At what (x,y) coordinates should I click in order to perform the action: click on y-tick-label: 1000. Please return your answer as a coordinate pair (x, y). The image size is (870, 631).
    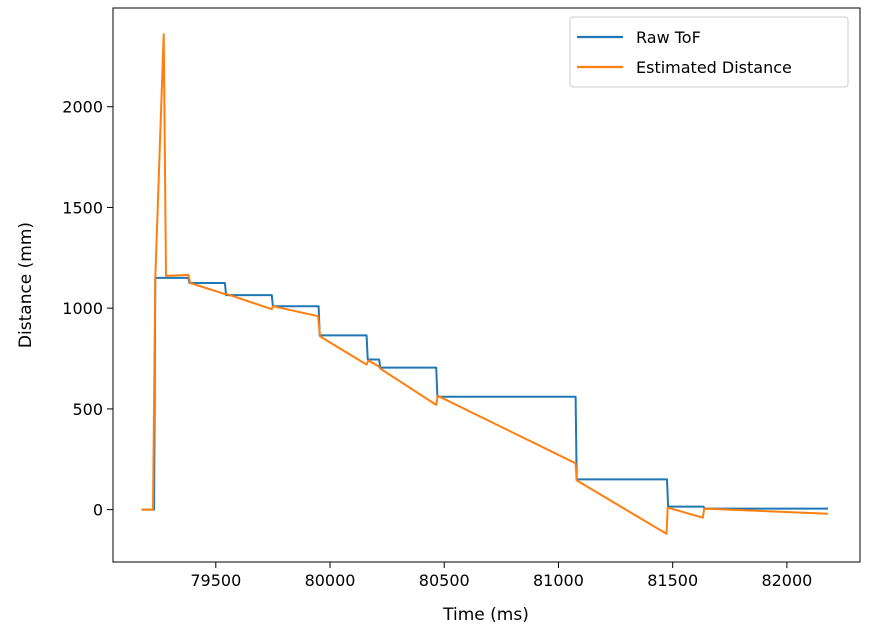
    Looking at the image, I should click on (82, 308).